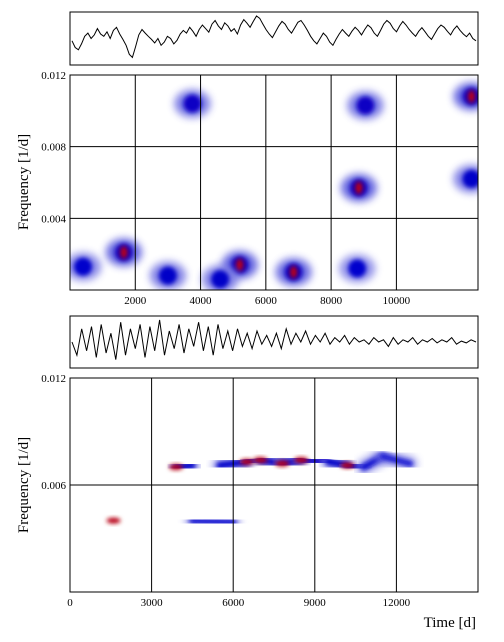 The height and width of the screenshot is (642, 504). Describe the element at coordinates (201, 301) in the screenshot. I see `top-heatmap-xtick-label: 4000` at that location.